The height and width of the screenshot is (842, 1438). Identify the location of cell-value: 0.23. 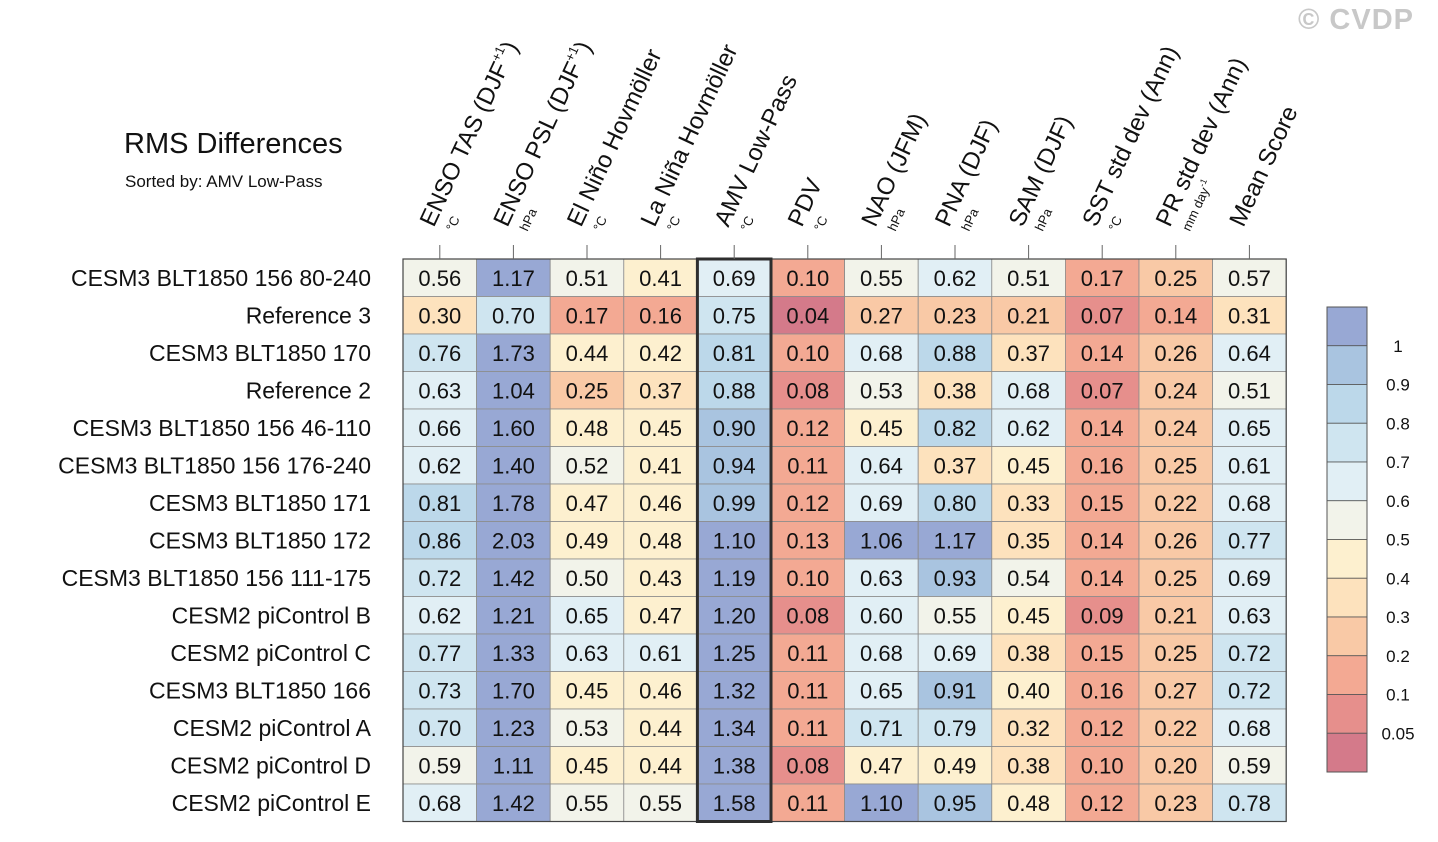
(1175, 803).